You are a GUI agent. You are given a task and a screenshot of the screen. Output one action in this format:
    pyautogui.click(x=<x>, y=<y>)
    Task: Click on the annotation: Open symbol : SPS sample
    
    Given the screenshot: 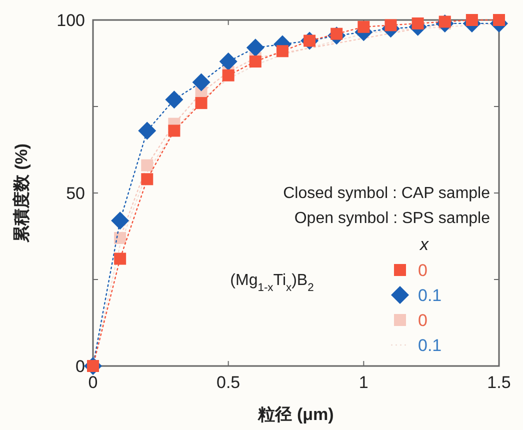 What is the action you would take?
    pyautogui.click(x=392, y=218)
    